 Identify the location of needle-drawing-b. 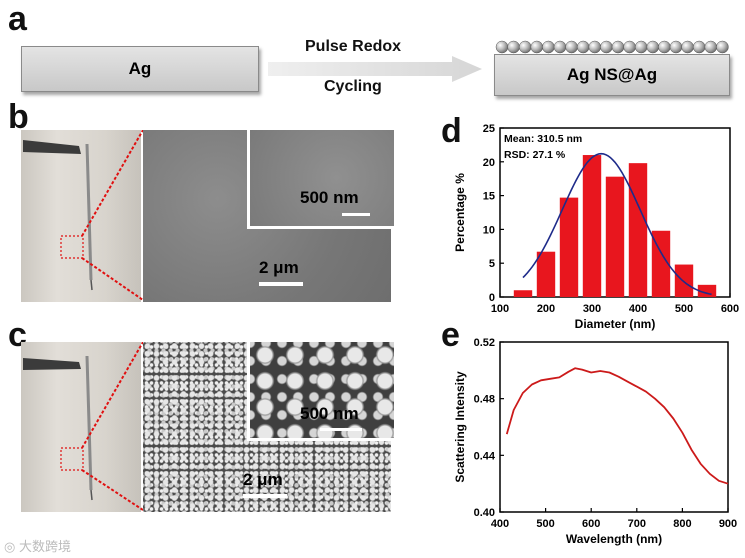
(58, 215).